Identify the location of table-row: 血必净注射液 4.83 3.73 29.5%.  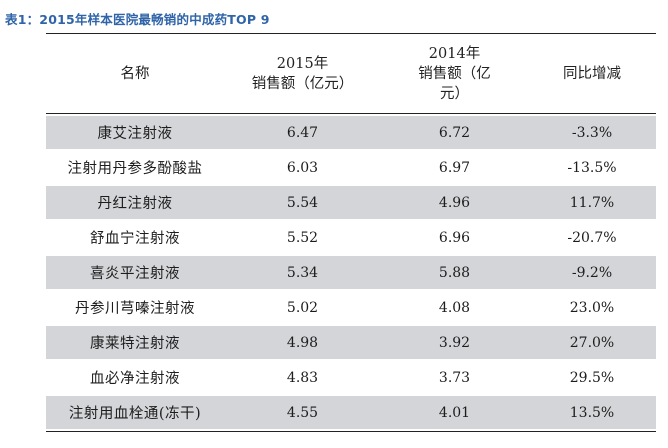
(351, 377).